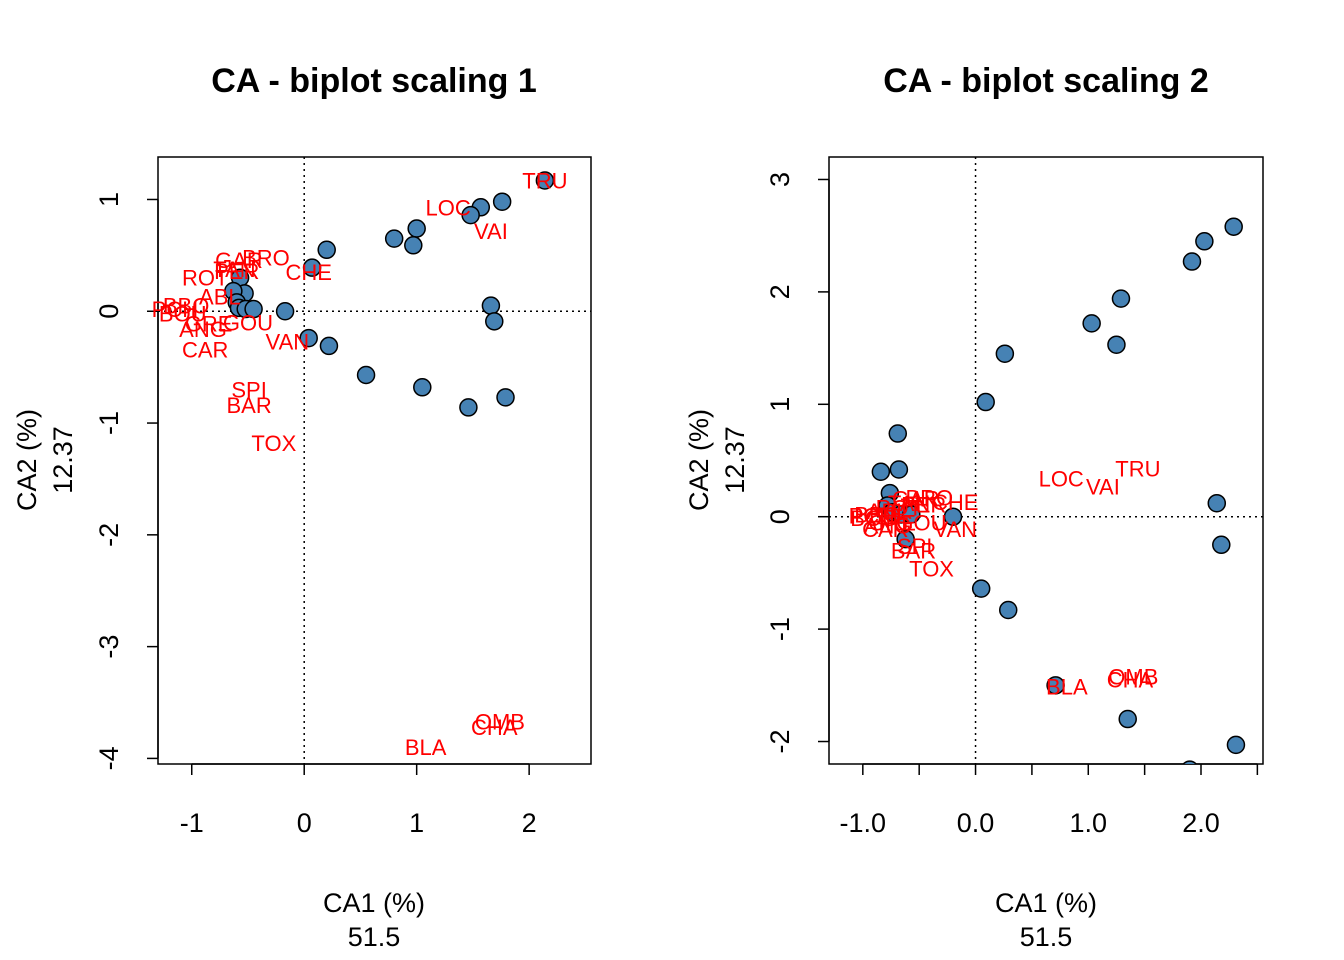 This screenshot has height=960, width=1344. I want to click on y-tick-label: -3, so click(109, 647).